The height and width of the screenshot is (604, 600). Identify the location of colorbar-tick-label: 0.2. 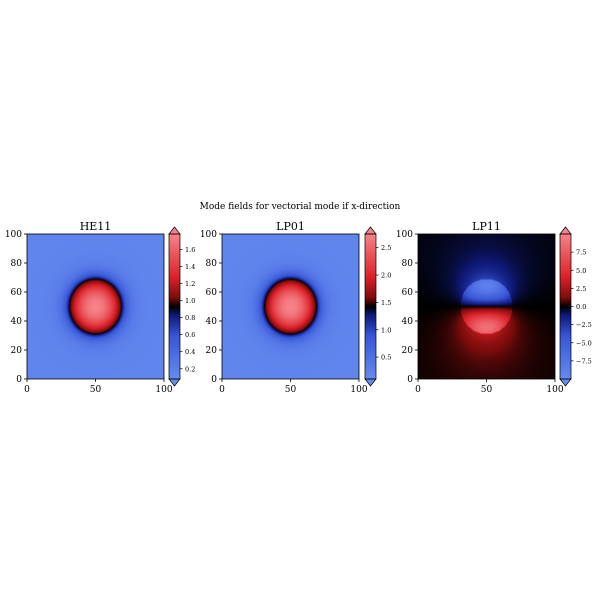
(190, 369).